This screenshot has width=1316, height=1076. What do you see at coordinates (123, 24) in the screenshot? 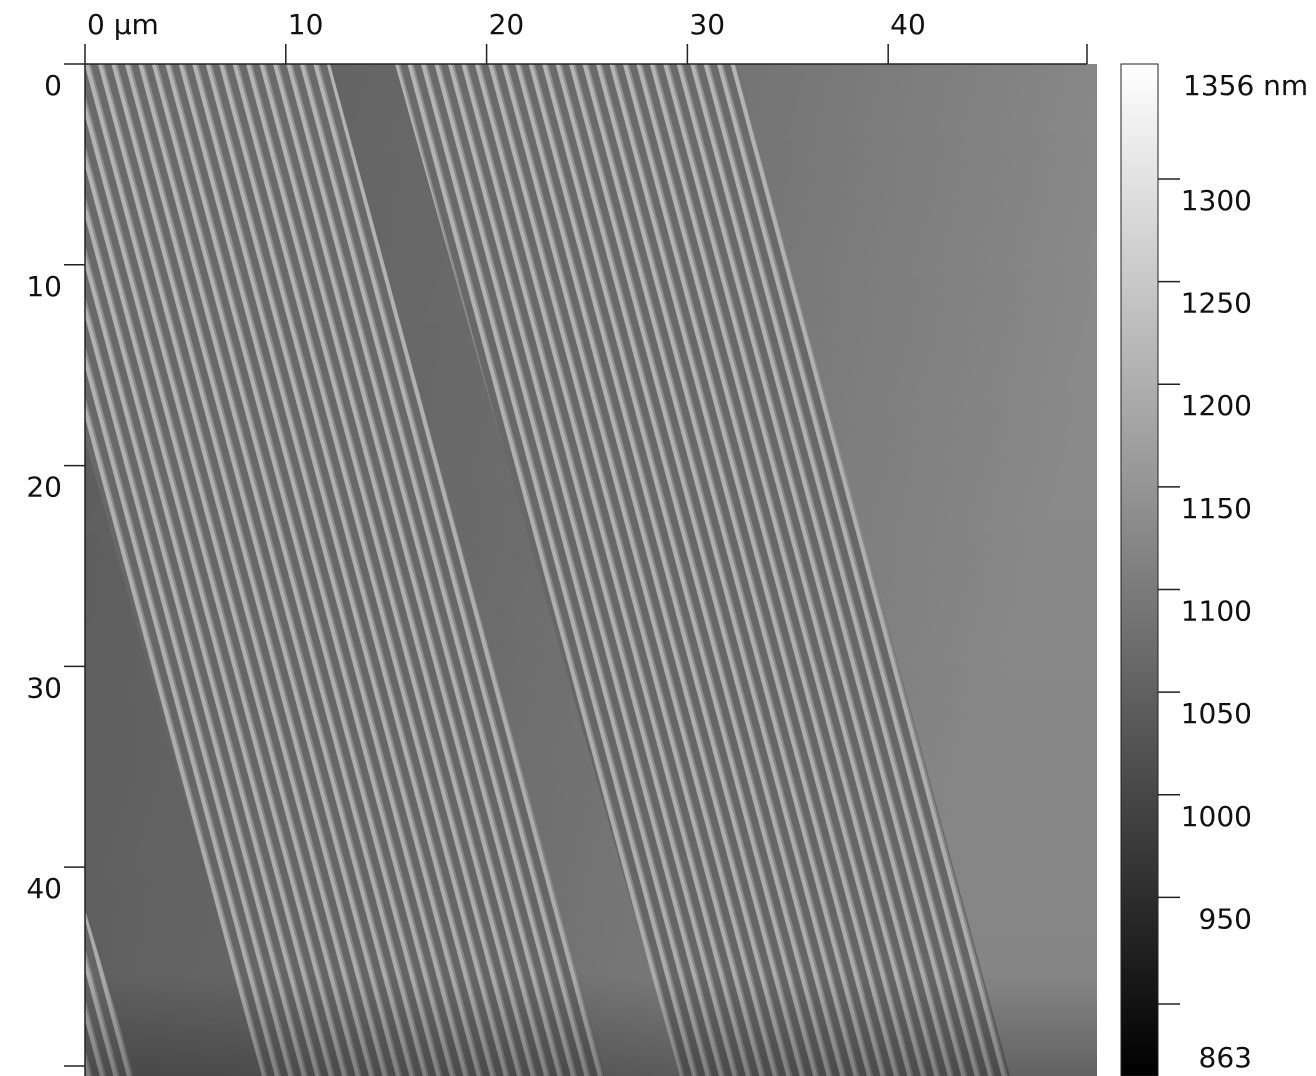
I see `x-tick-label: 0 µm` at bounding box center [123, 24].